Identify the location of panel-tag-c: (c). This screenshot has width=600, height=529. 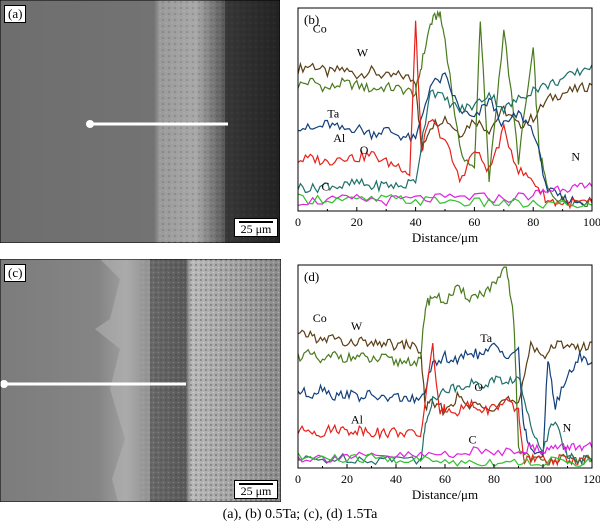
(15, 273).